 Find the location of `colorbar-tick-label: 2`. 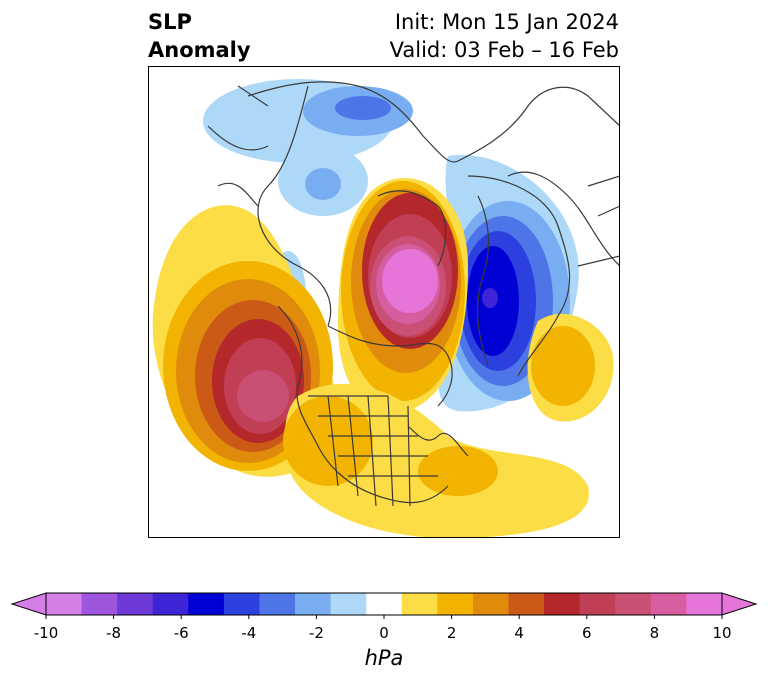

colorbar-tick-label: 2 is located at coordinates (451, 633).